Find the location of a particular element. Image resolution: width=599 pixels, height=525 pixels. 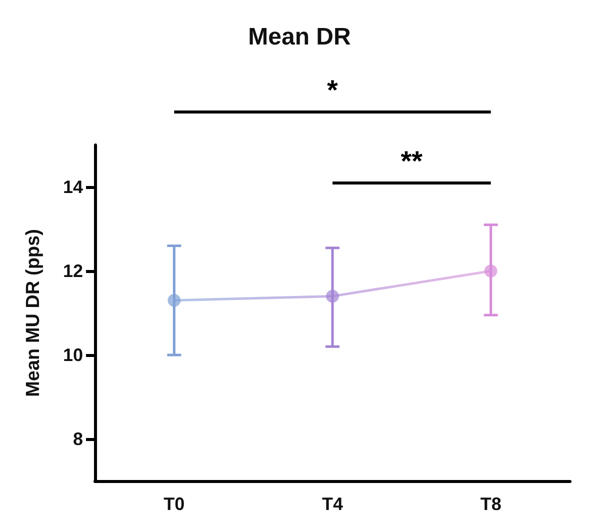

x-tick-label: T4 is located at coordinates (333, 504).